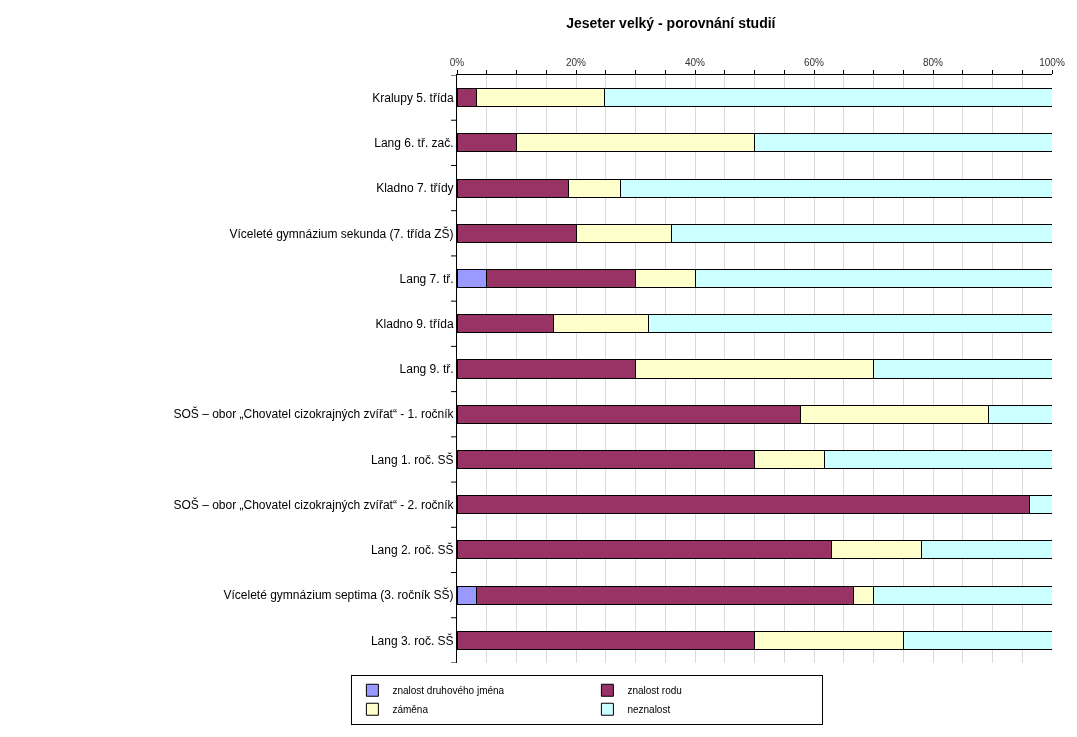 The image size is (1077, 737). I want to click on x-tick-label: 80%, so click(933, 62).